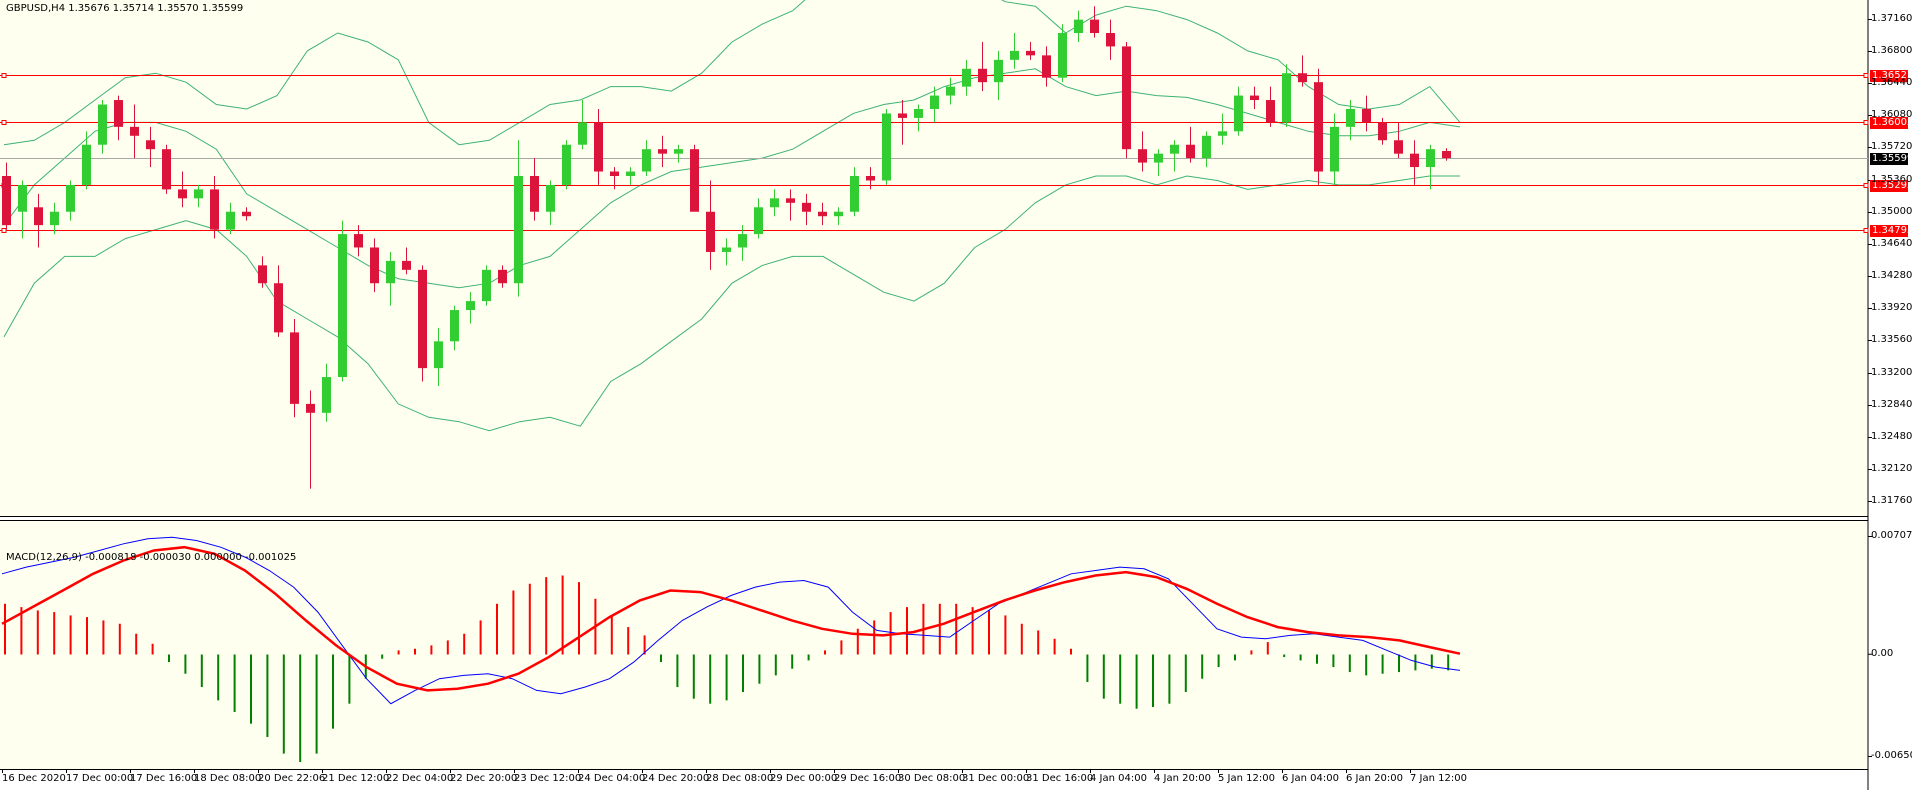 Image resolution: width=1912 pixels, height=793 pixels. I want to click on price-tick-label: 1.32120, so click(1891, 468).